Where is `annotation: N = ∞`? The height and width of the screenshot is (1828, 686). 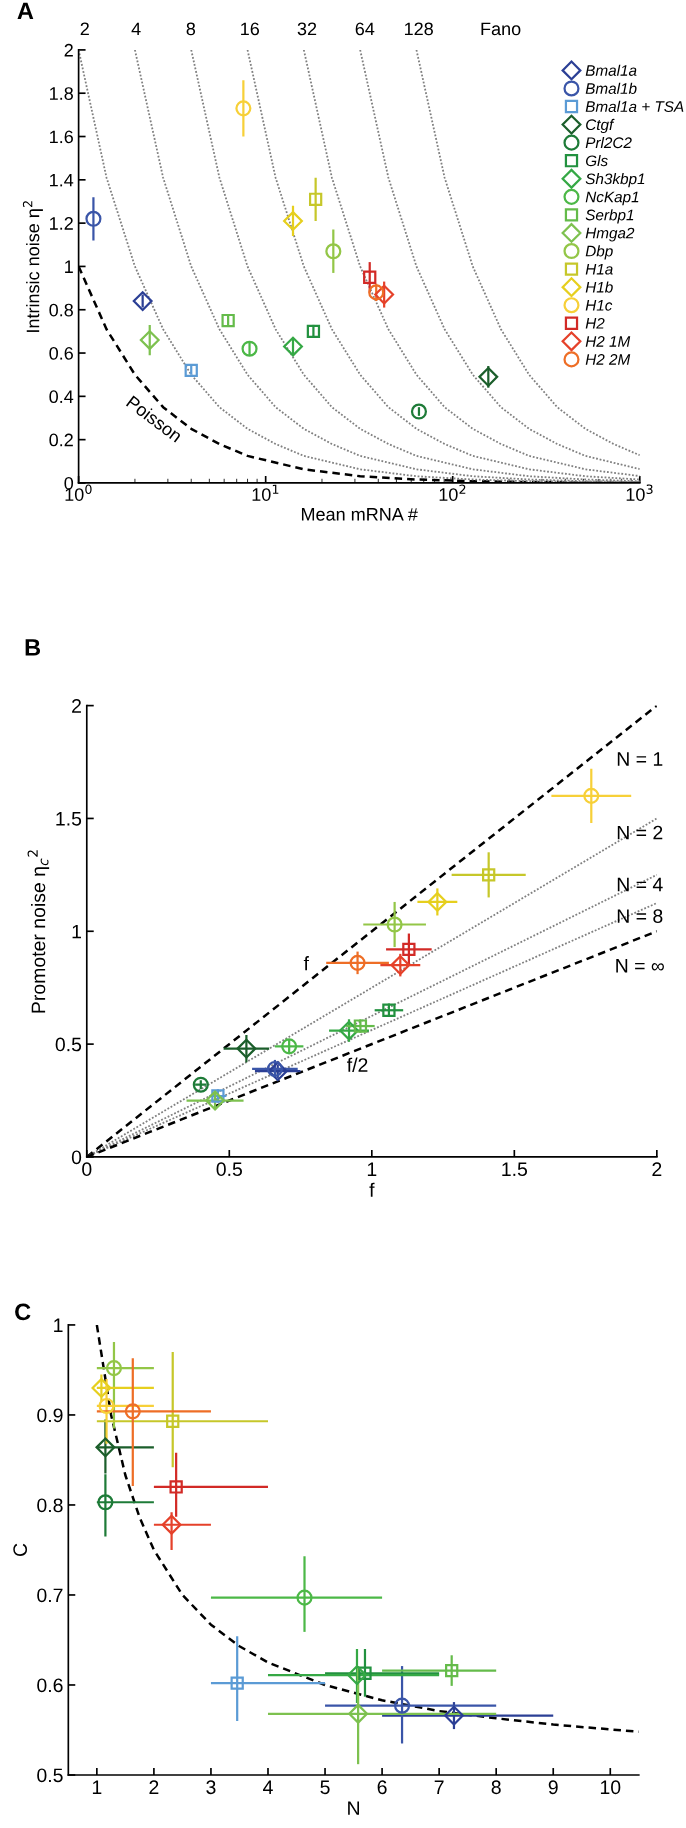 annotation: N = ∞ is located at coordinates (640, 966).